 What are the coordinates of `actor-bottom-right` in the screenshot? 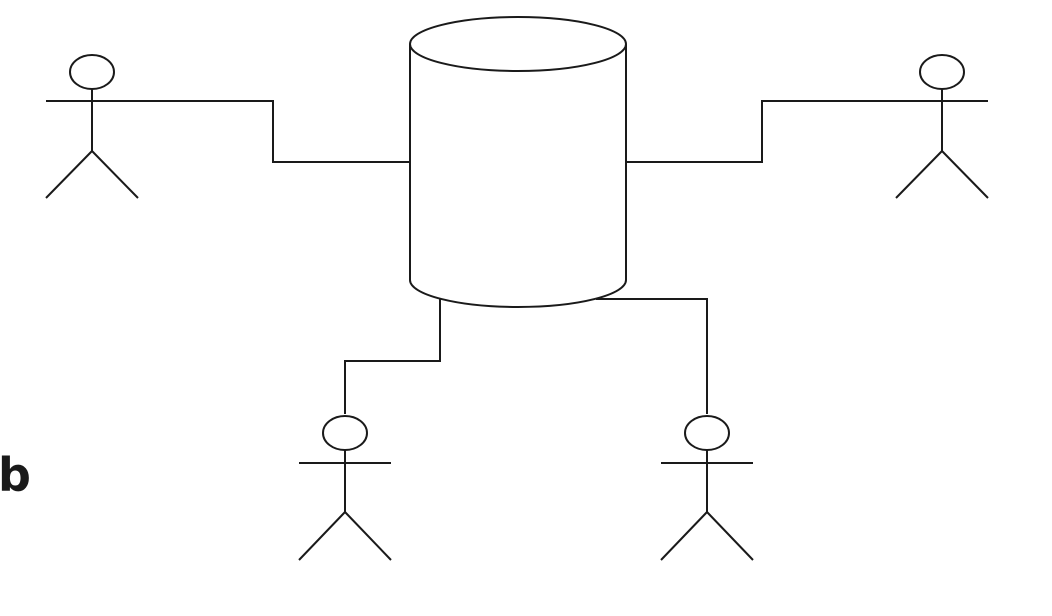 It's located at (707, 488).